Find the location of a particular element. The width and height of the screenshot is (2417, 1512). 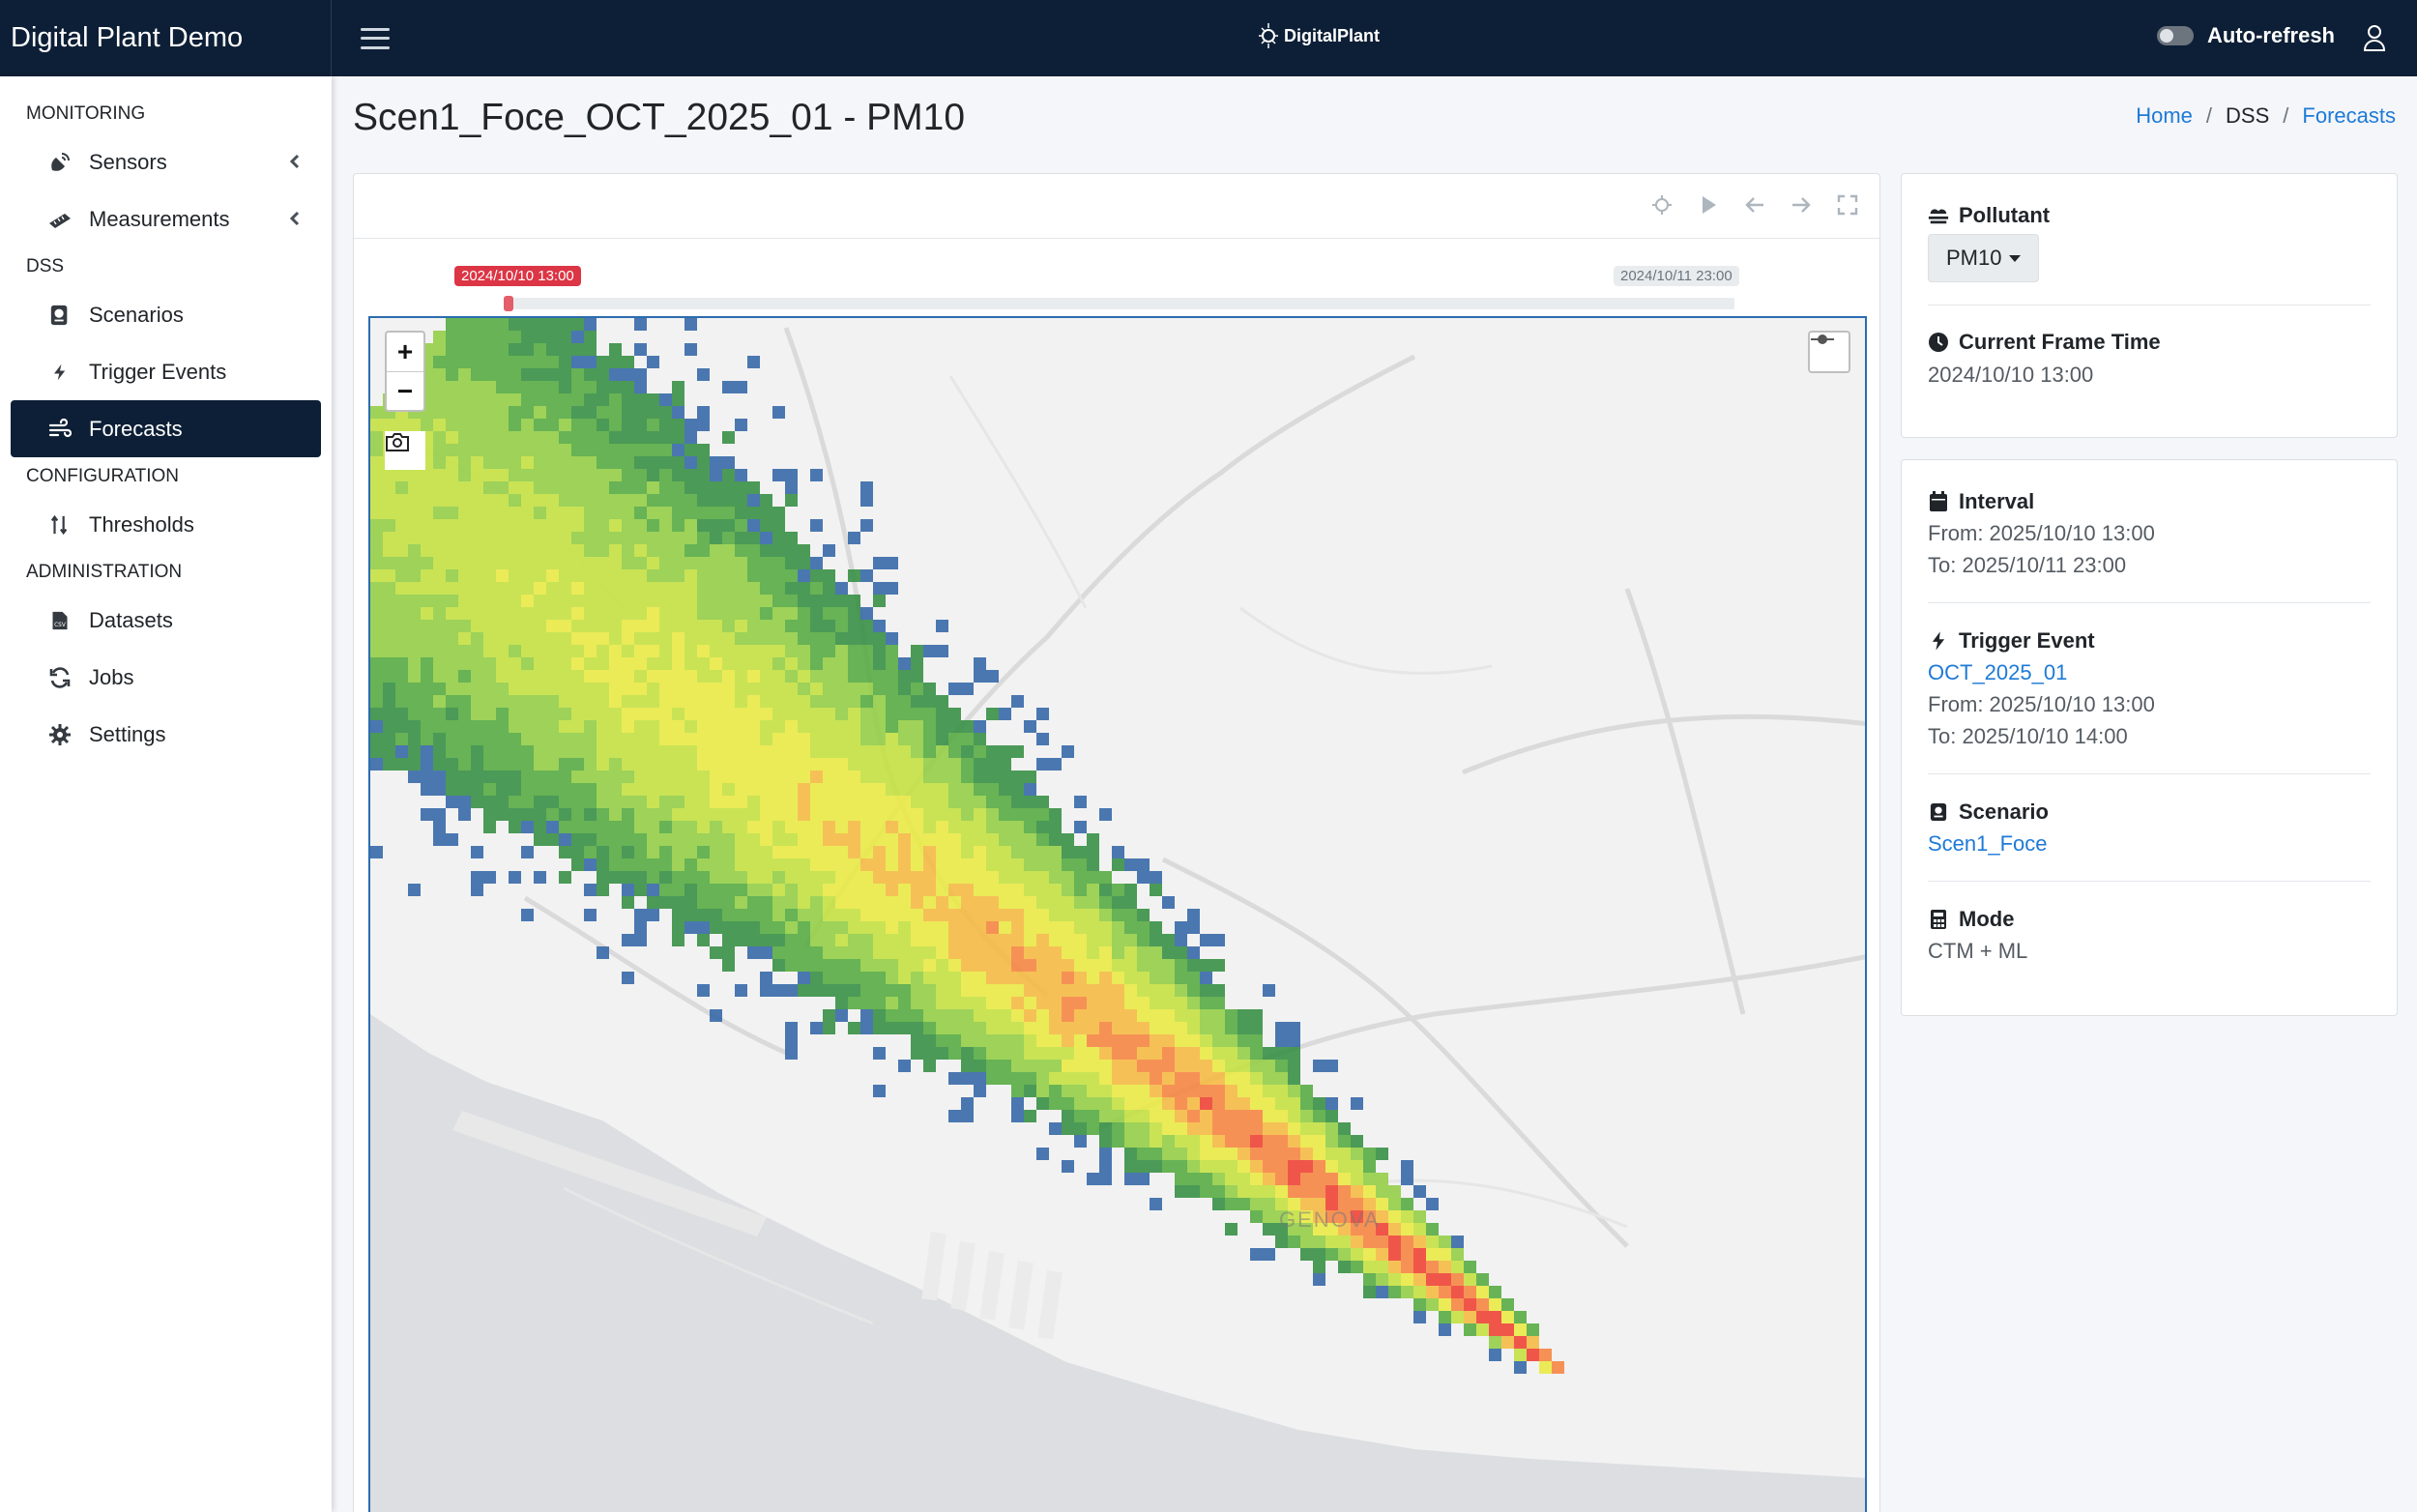

arrow-right-icon is located at coordinates (1801, 205).